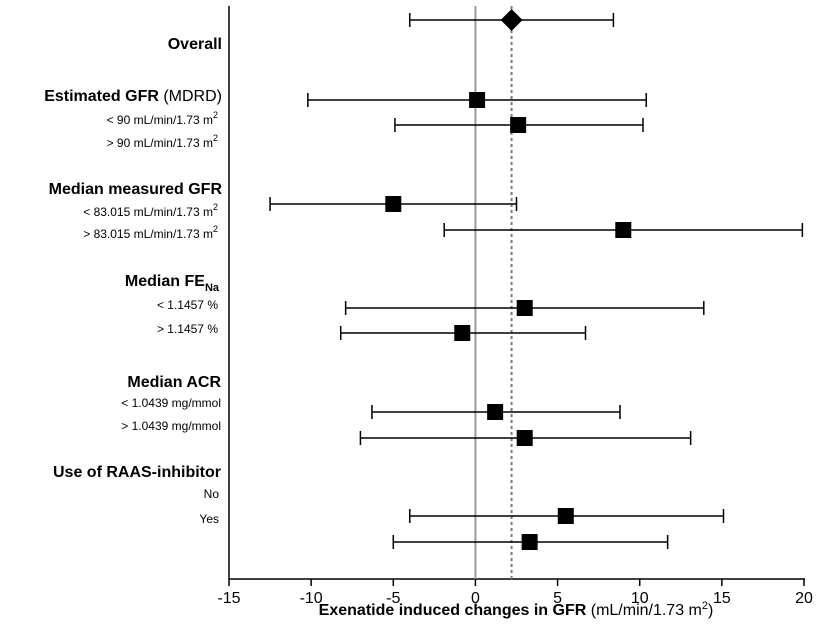 The image size is (817, 626). I want to click on row-label-raas-no: No, so click(212, 494).